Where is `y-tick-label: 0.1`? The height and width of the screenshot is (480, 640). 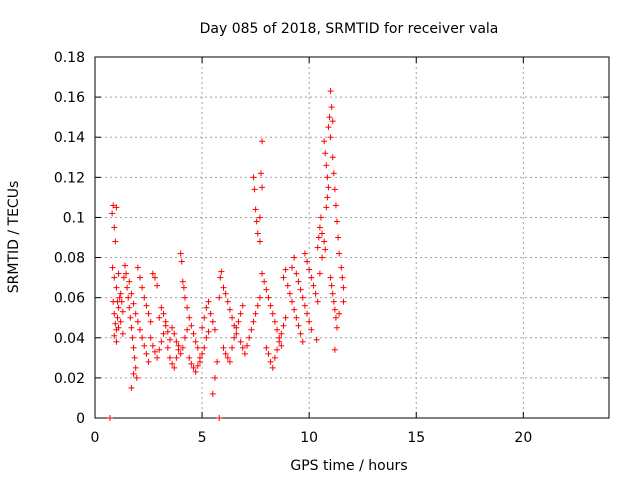
y-tick-label: 0.1 is located at coordinates (74, 218).